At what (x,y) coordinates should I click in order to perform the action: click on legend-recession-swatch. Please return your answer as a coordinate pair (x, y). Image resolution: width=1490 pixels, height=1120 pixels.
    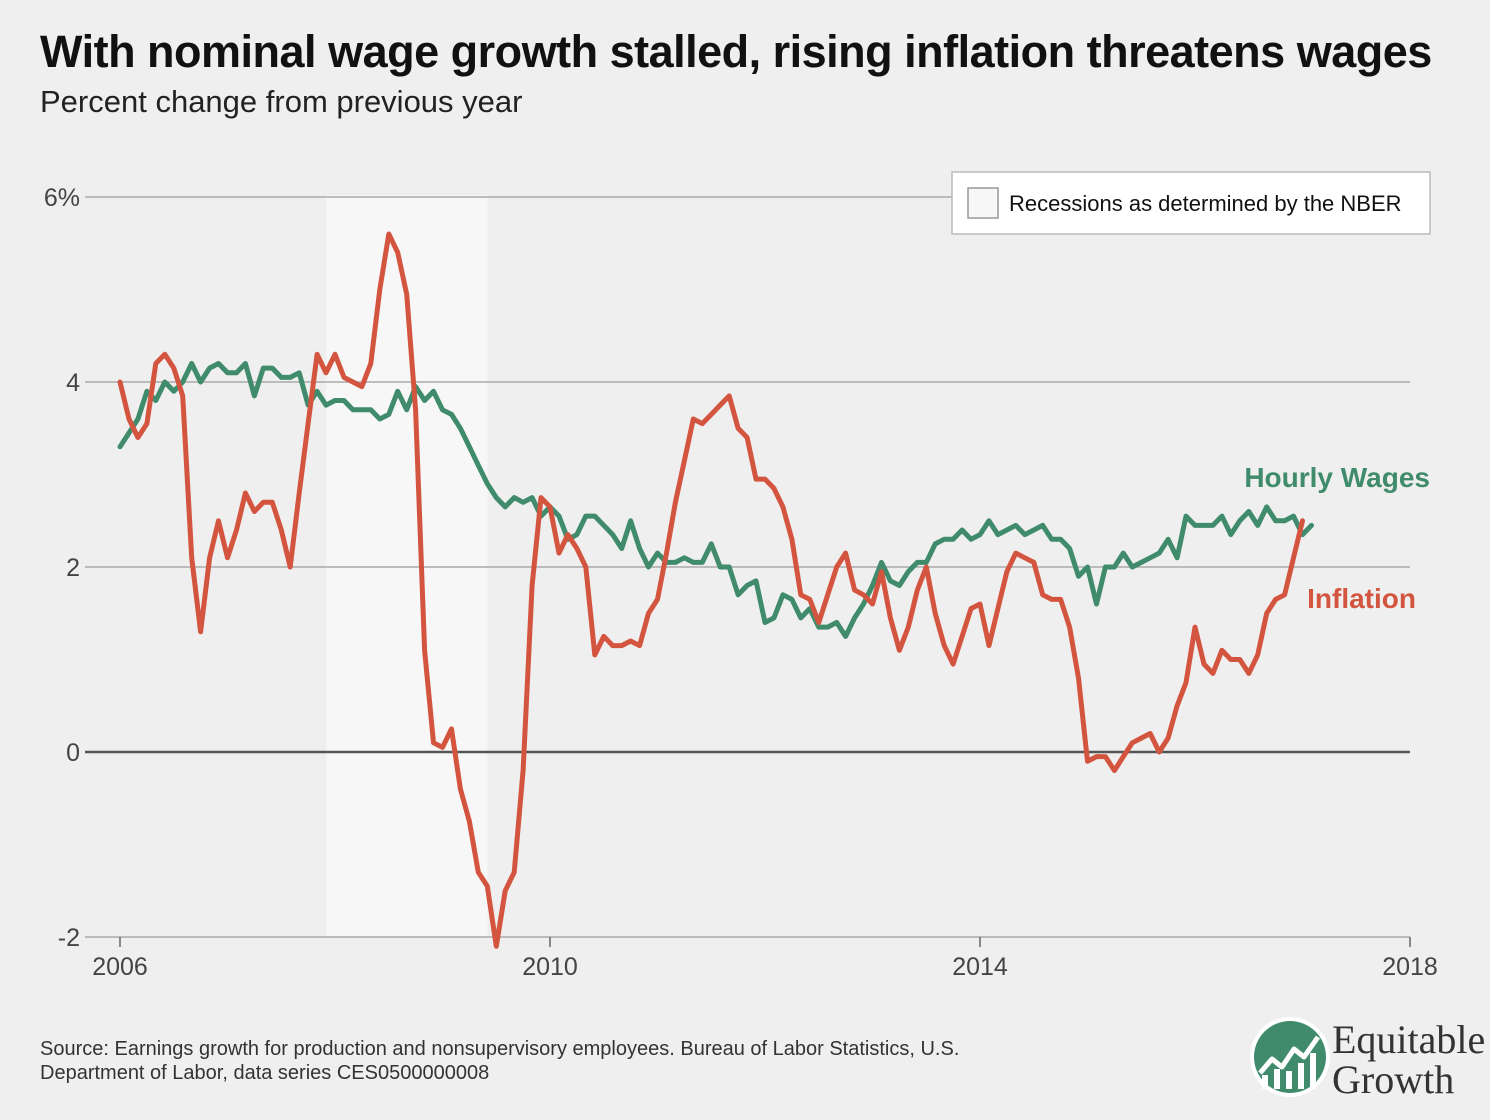
    Looking at the image, I should click on (983, 203).